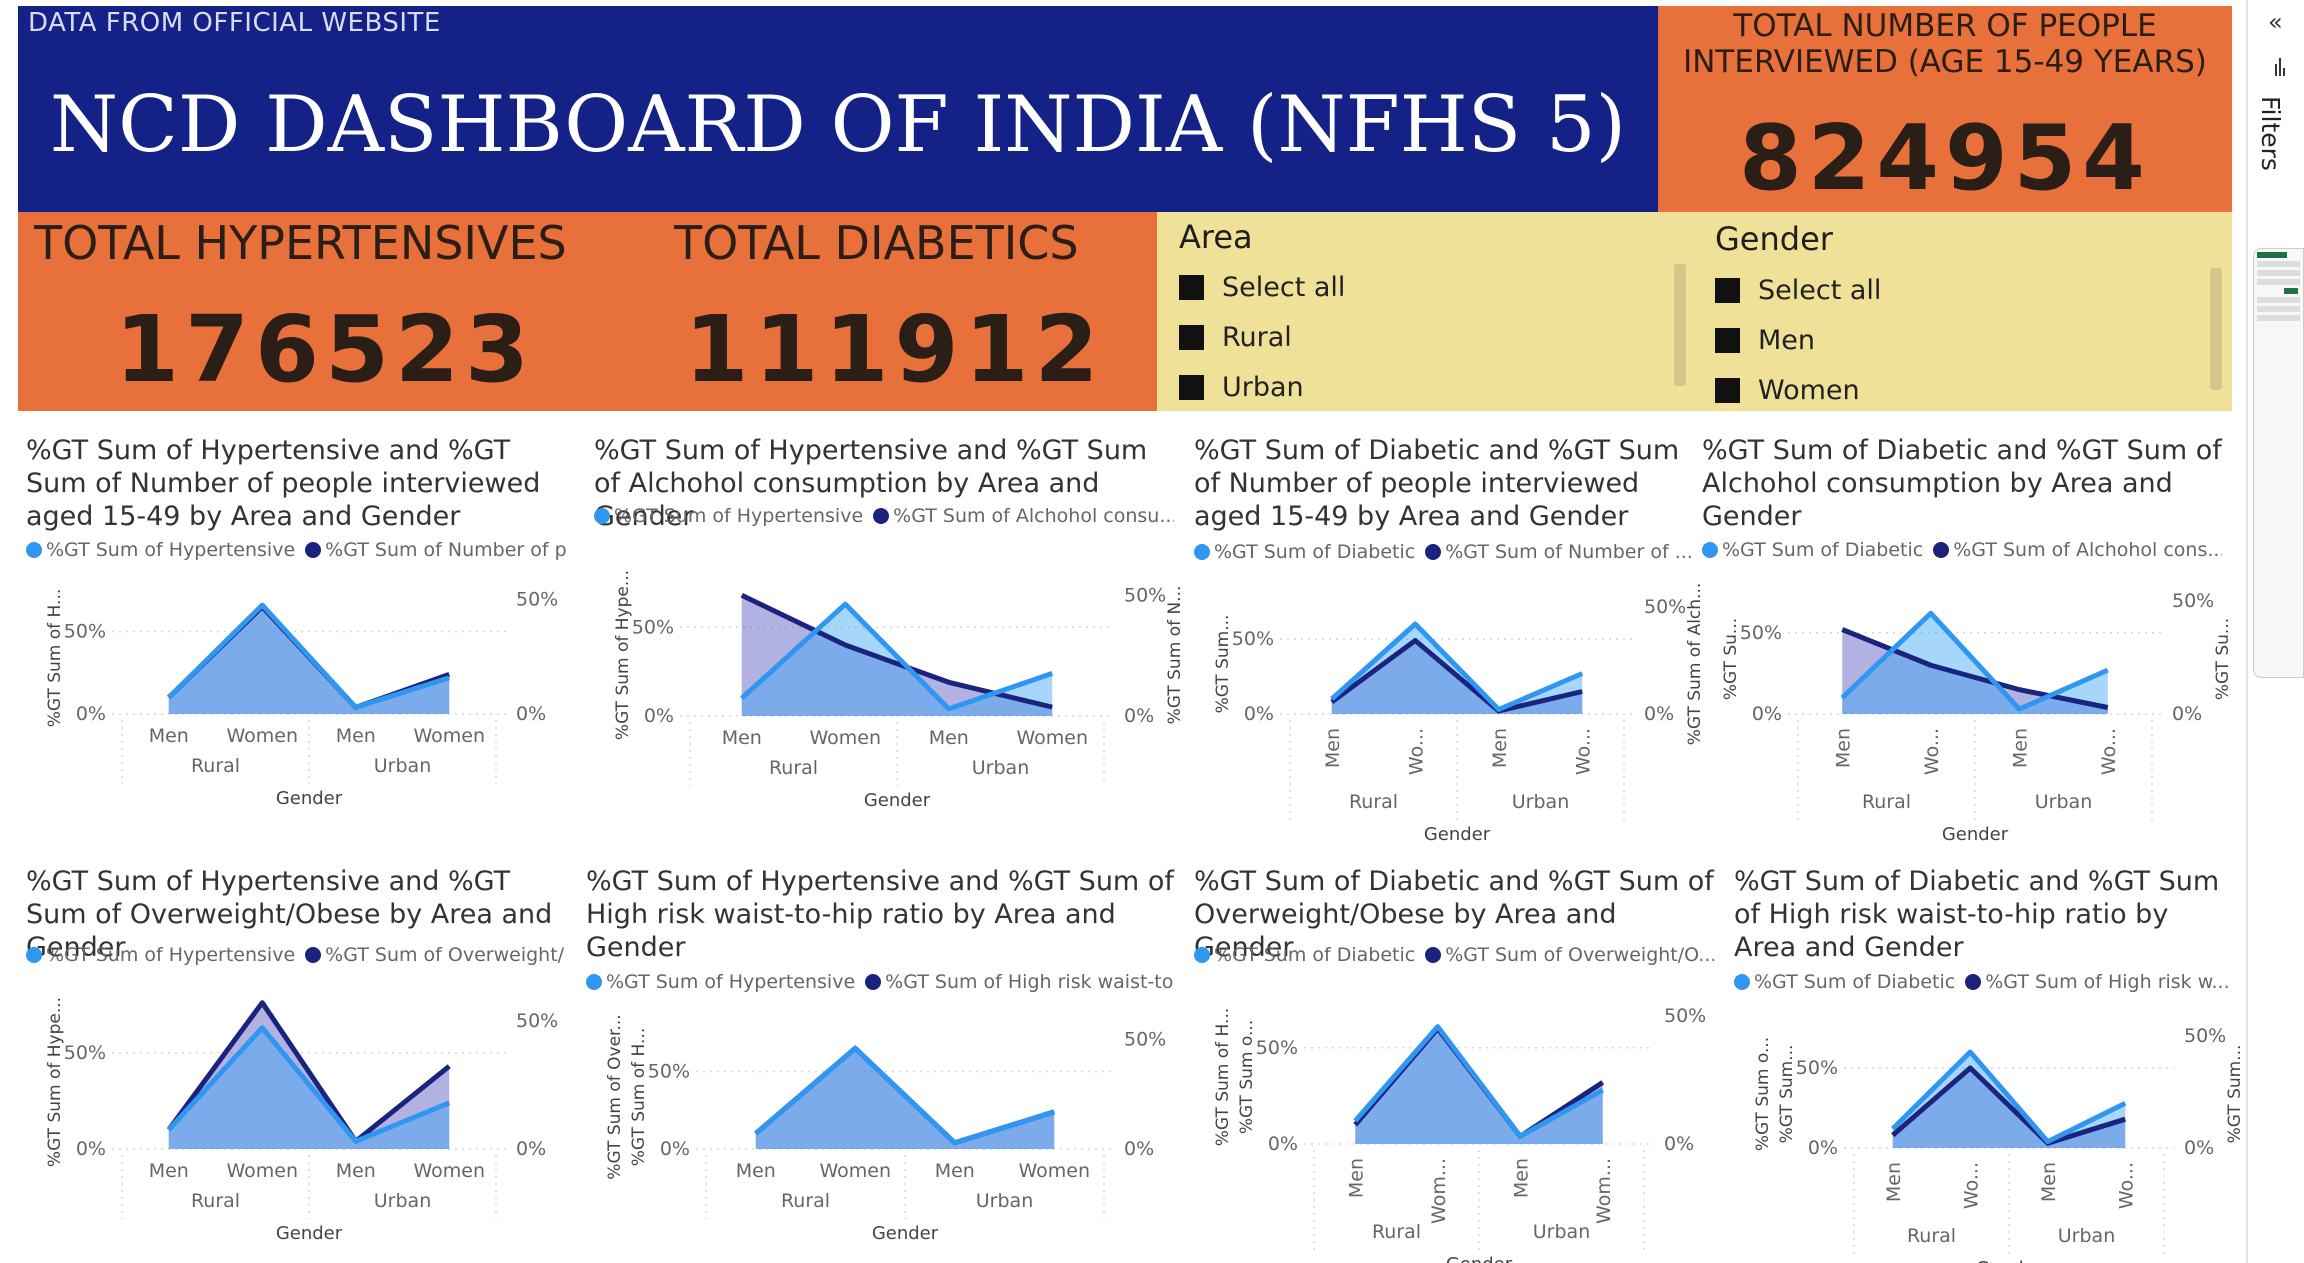  What do you see at coordinates (2275, 22) in the screenshot?
I see `collapse-icon: «` at bounding box center [2275, 22].